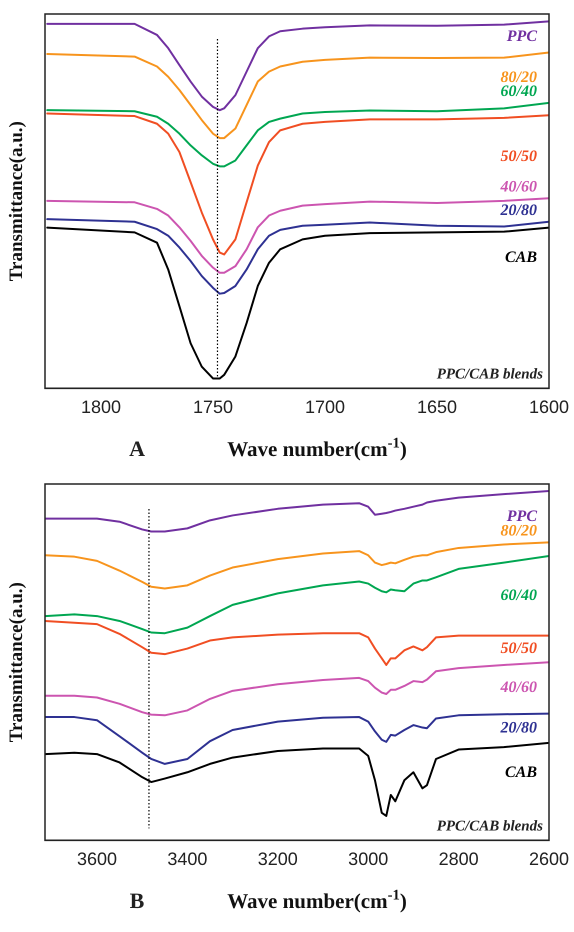 The height and width of the screenshot is (932, 574). What do you see at coordinates (187, 859) in the screenshot?
I see `x-tick-label: 3400` at bounding box center [187, 859].